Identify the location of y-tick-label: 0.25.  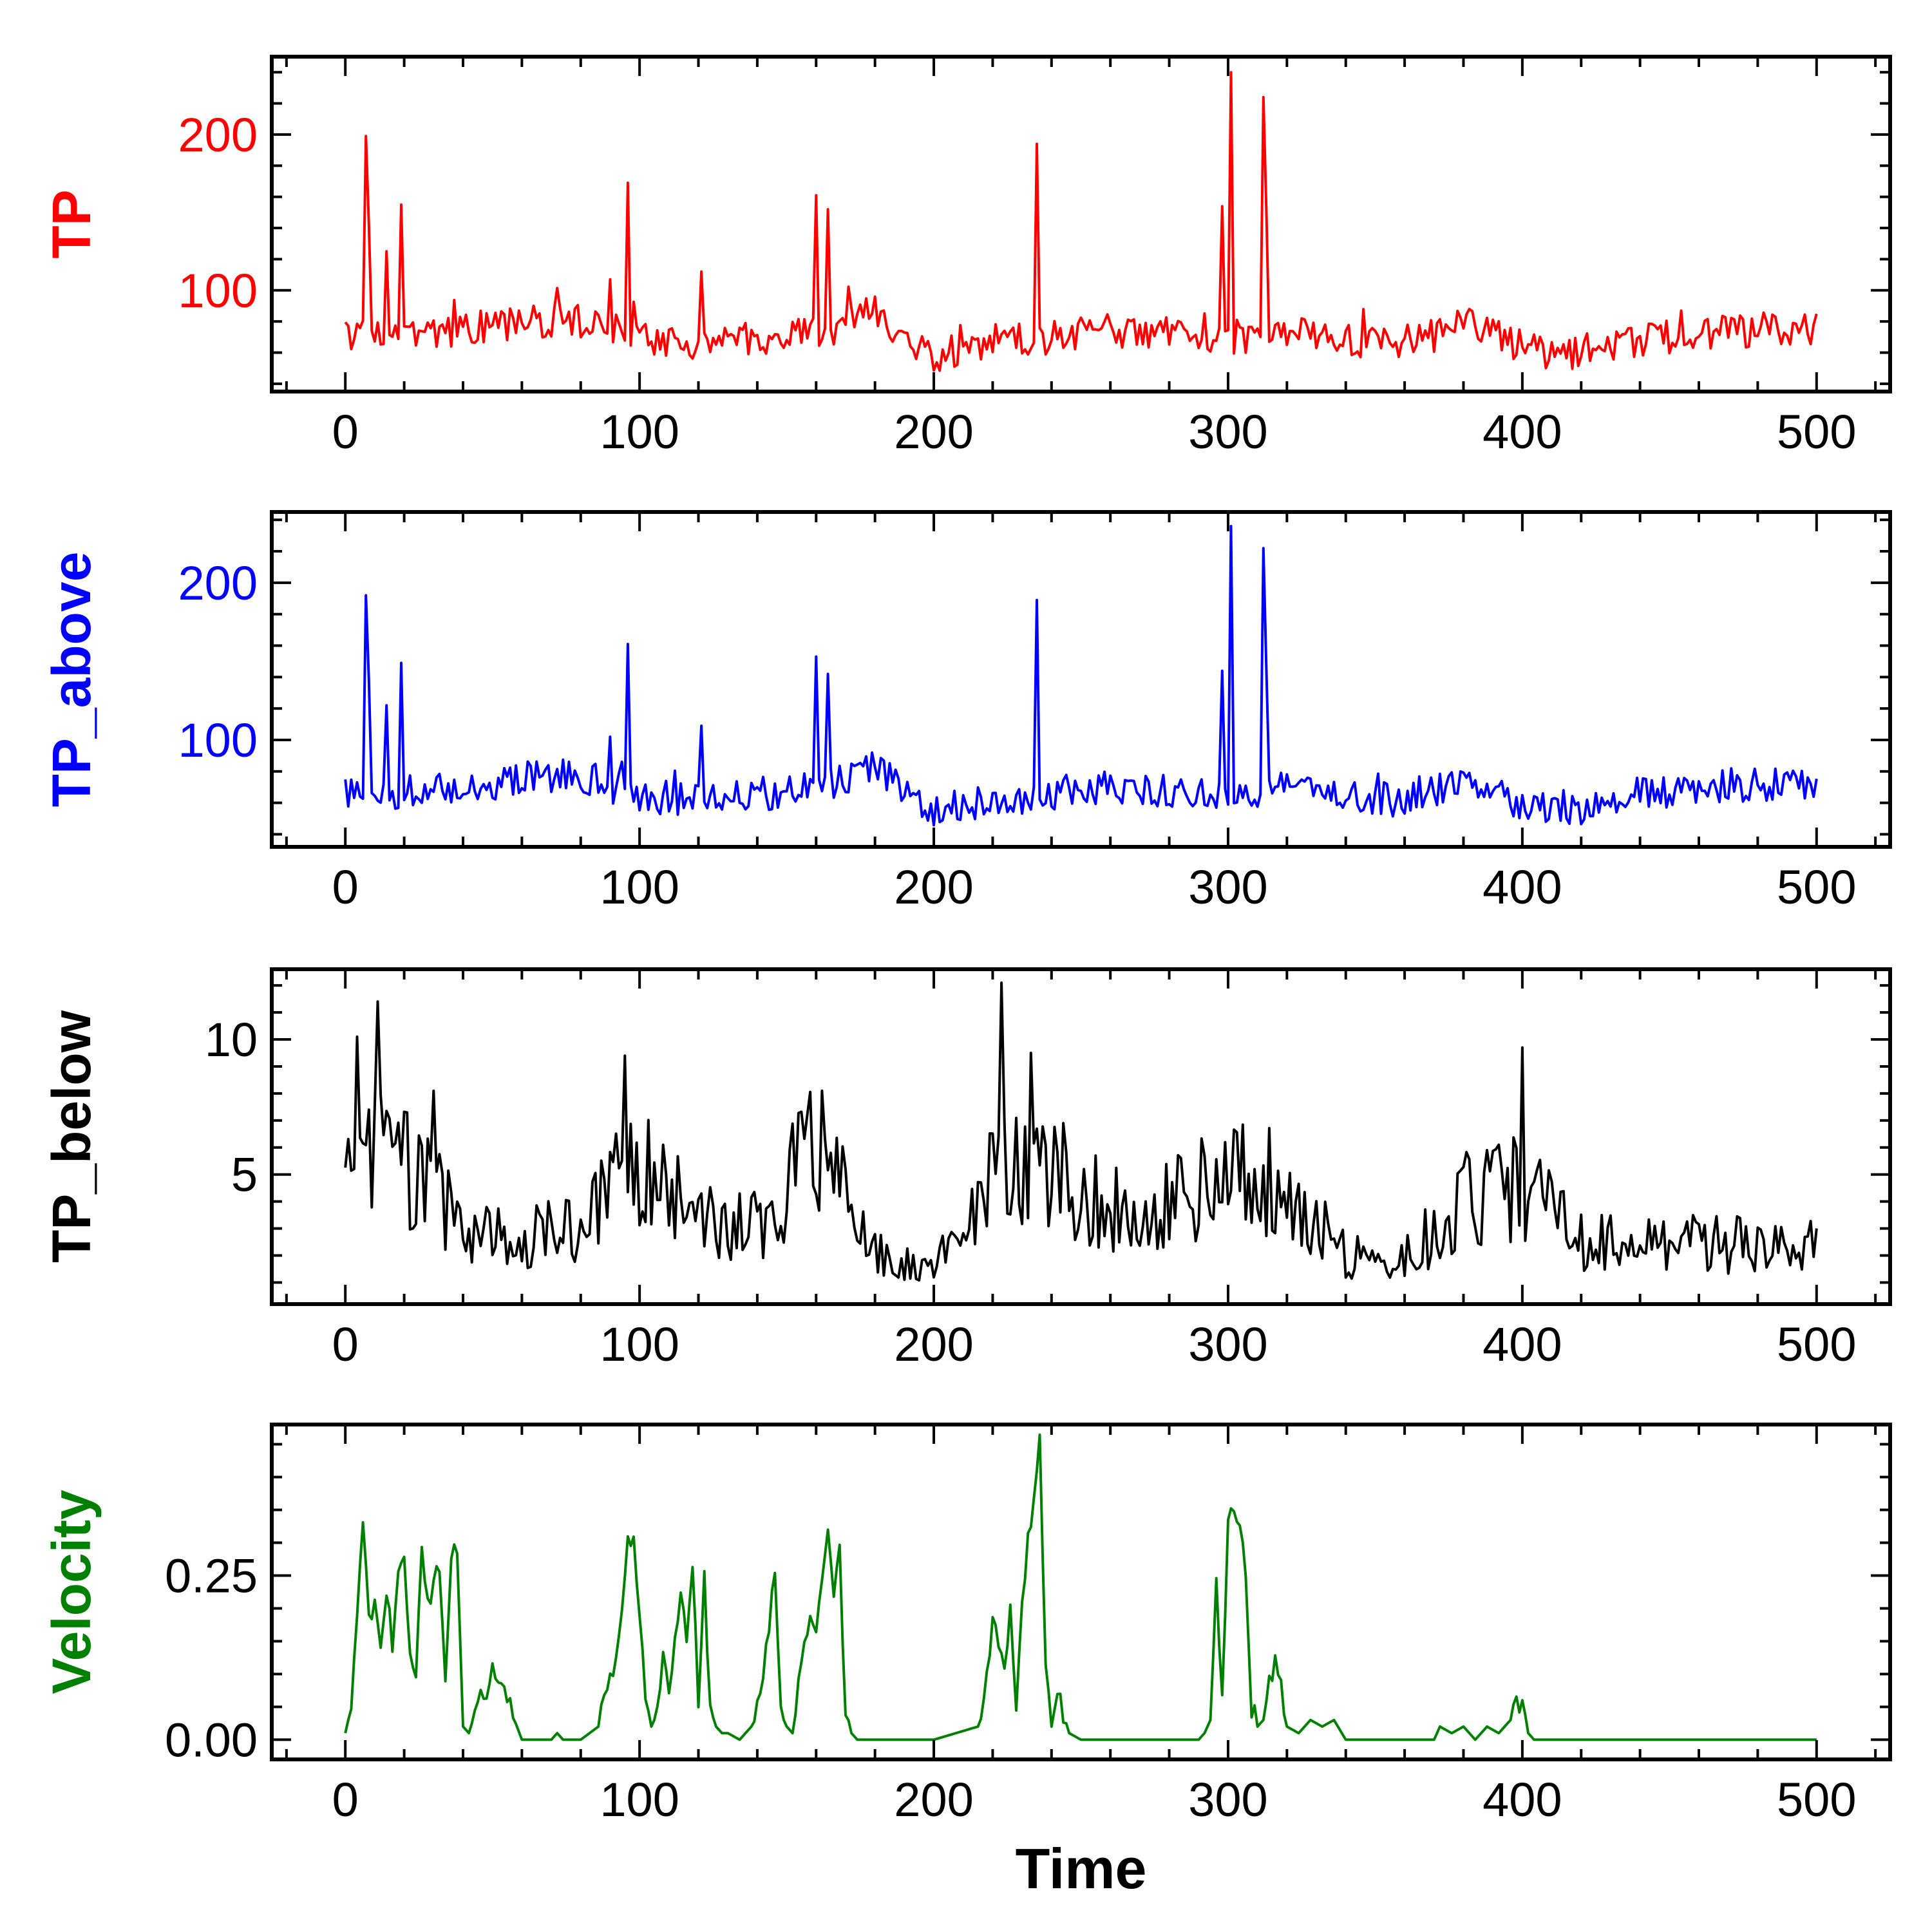
(211, 1576).